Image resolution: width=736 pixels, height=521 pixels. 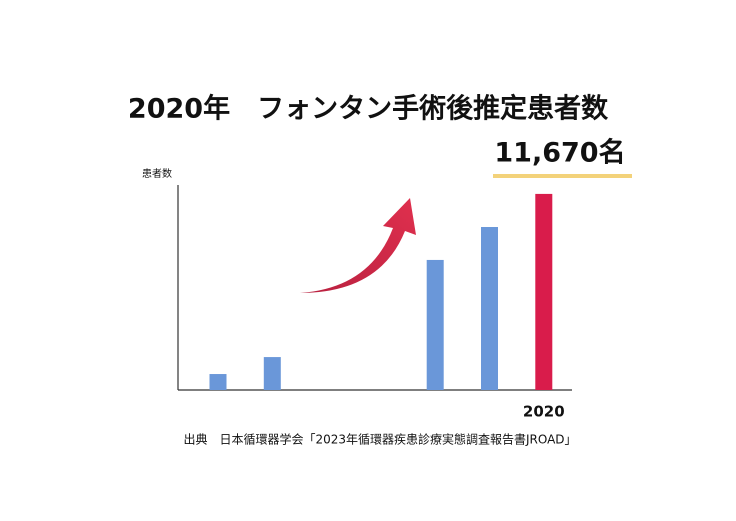 What do you see at coordinates (368, 109) in the screenshot?
I see `chart-title: 2020年 フォンタン手術後推定患者数` at bounding box center [368, 109].